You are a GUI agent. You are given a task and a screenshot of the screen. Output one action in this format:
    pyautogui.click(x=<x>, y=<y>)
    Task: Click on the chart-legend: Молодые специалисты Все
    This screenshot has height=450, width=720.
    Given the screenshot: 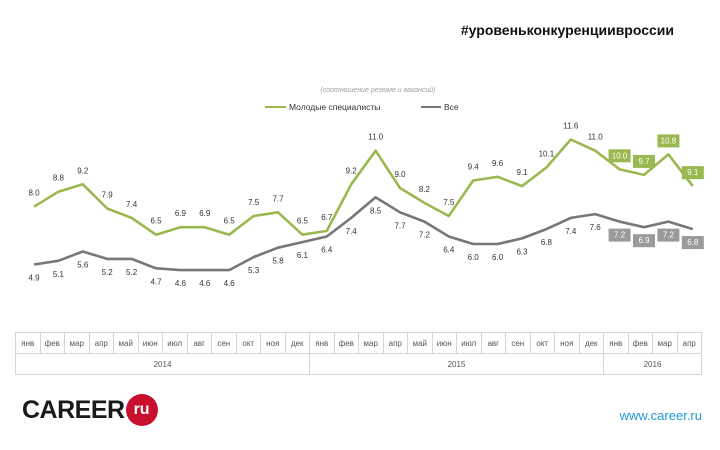 What is the action you would take?
    pyautogui.click(x=362, y=107)
    